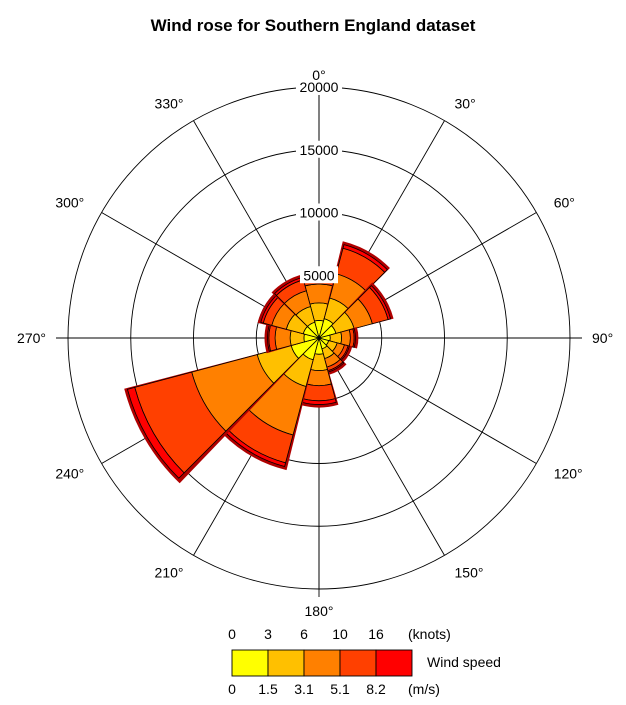 This screenshot has width=626, height=705. What do you see at coordinates (304, 689) in the screenshot?
I see `legend-ms-tick-2: 3.1` at bounding box center [304, 689].